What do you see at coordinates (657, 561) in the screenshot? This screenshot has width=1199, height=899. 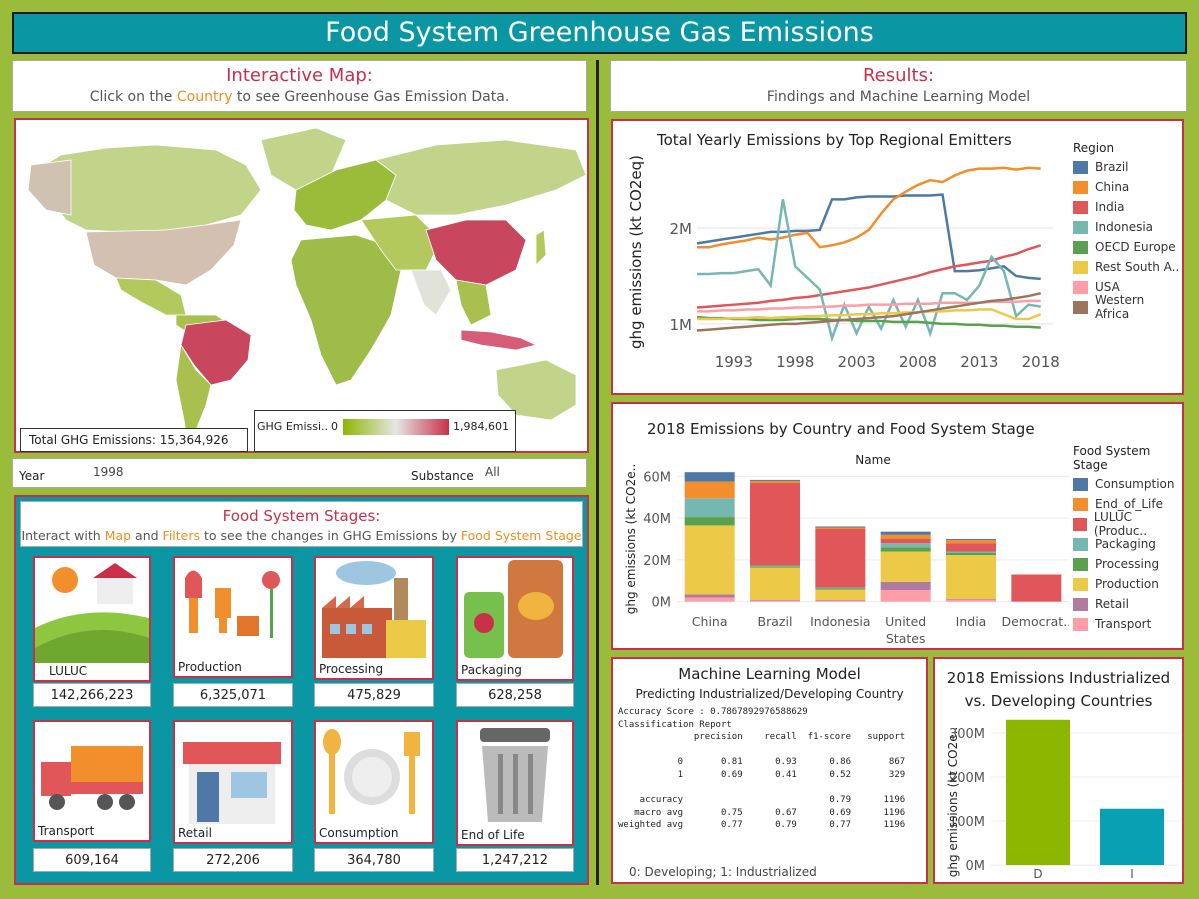 I see `y-tick-label: 20M` at bounding box center [657, 561].